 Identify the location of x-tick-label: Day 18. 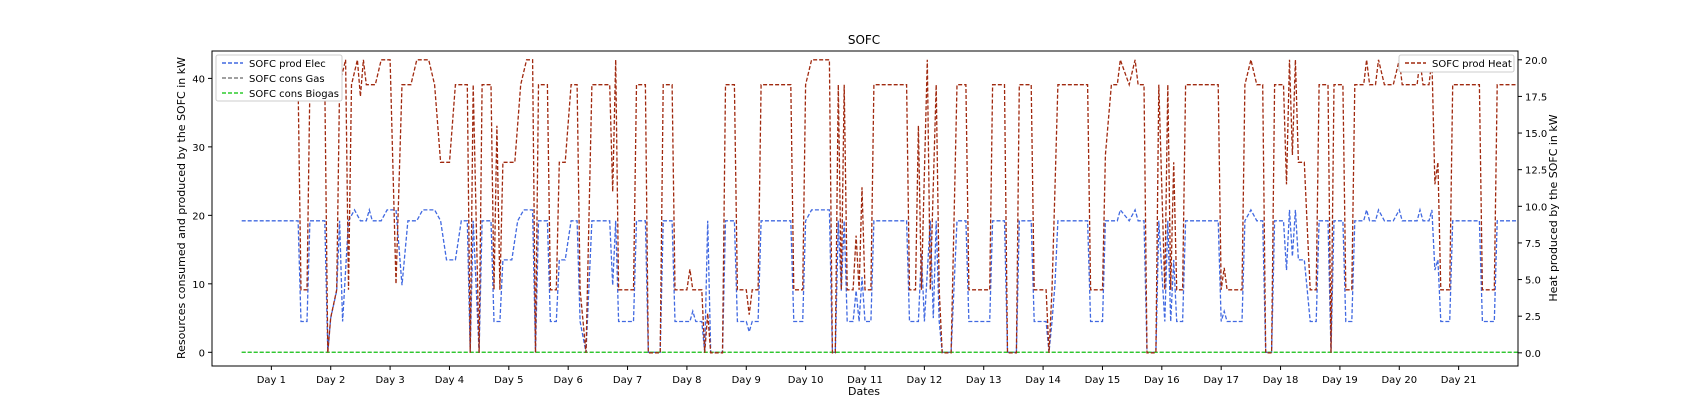
(1281, 380).